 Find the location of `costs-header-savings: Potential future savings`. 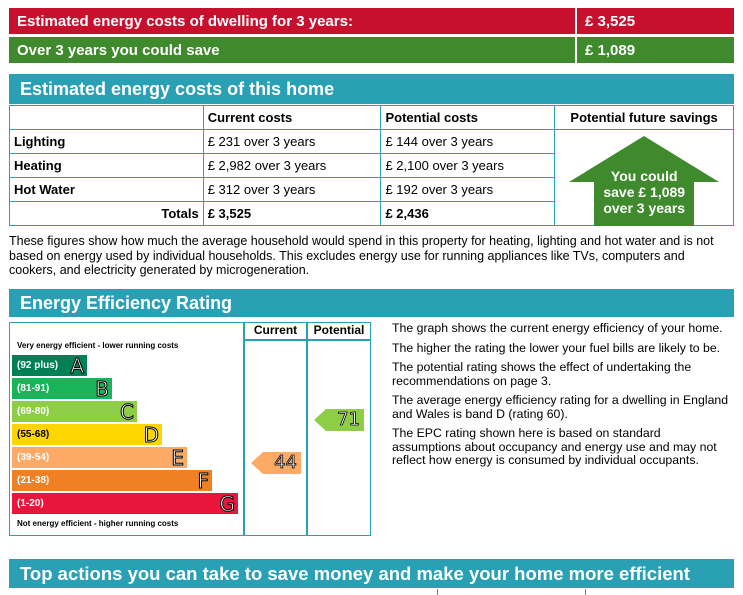

costs-header-savings: Potential future savings is located at coordinates (644, 117).